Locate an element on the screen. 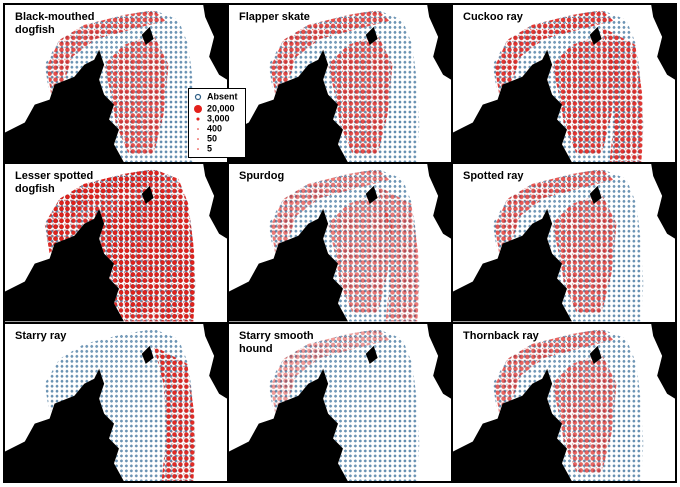 The height and width of the screenshot is (487, 680). panel-title: Spotted ray is located at coordinates (493, 176).